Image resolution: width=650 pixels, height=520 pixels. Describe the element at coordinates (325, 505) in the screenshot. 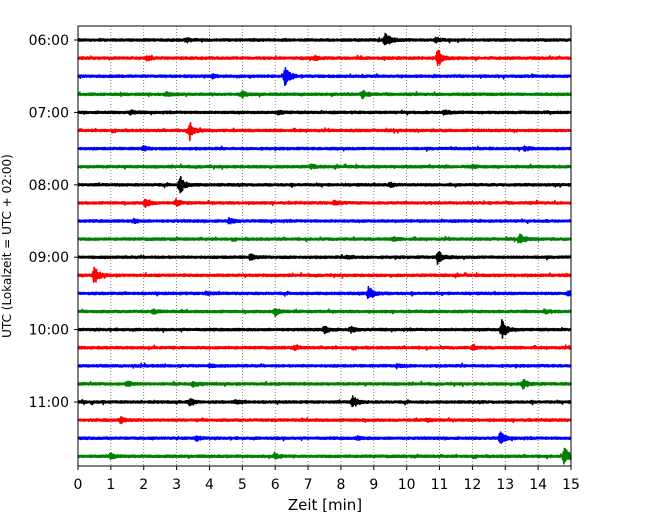

I see `x-axis-label: Zeit [min]` at that location.